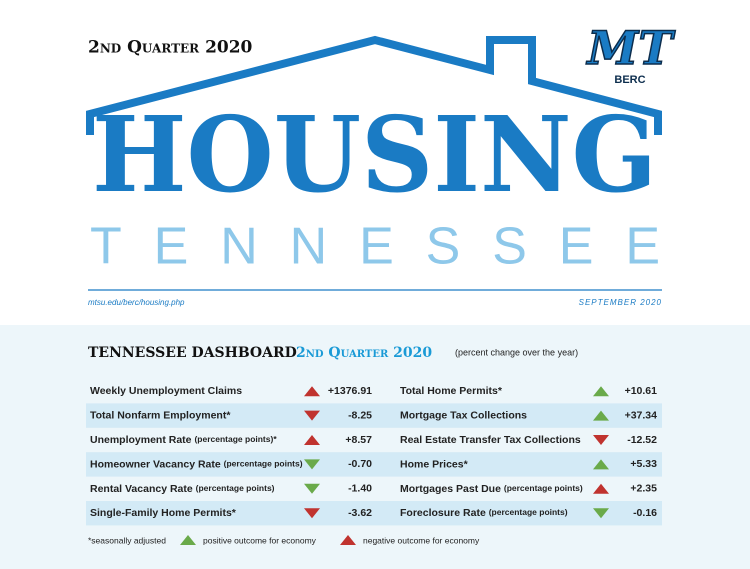 This screenshot has width=750, height=569. What do you see at coordinates (643, 464) in the screenshot?
I see `indicator-value: +5.33` at bounding box center [643, 464].